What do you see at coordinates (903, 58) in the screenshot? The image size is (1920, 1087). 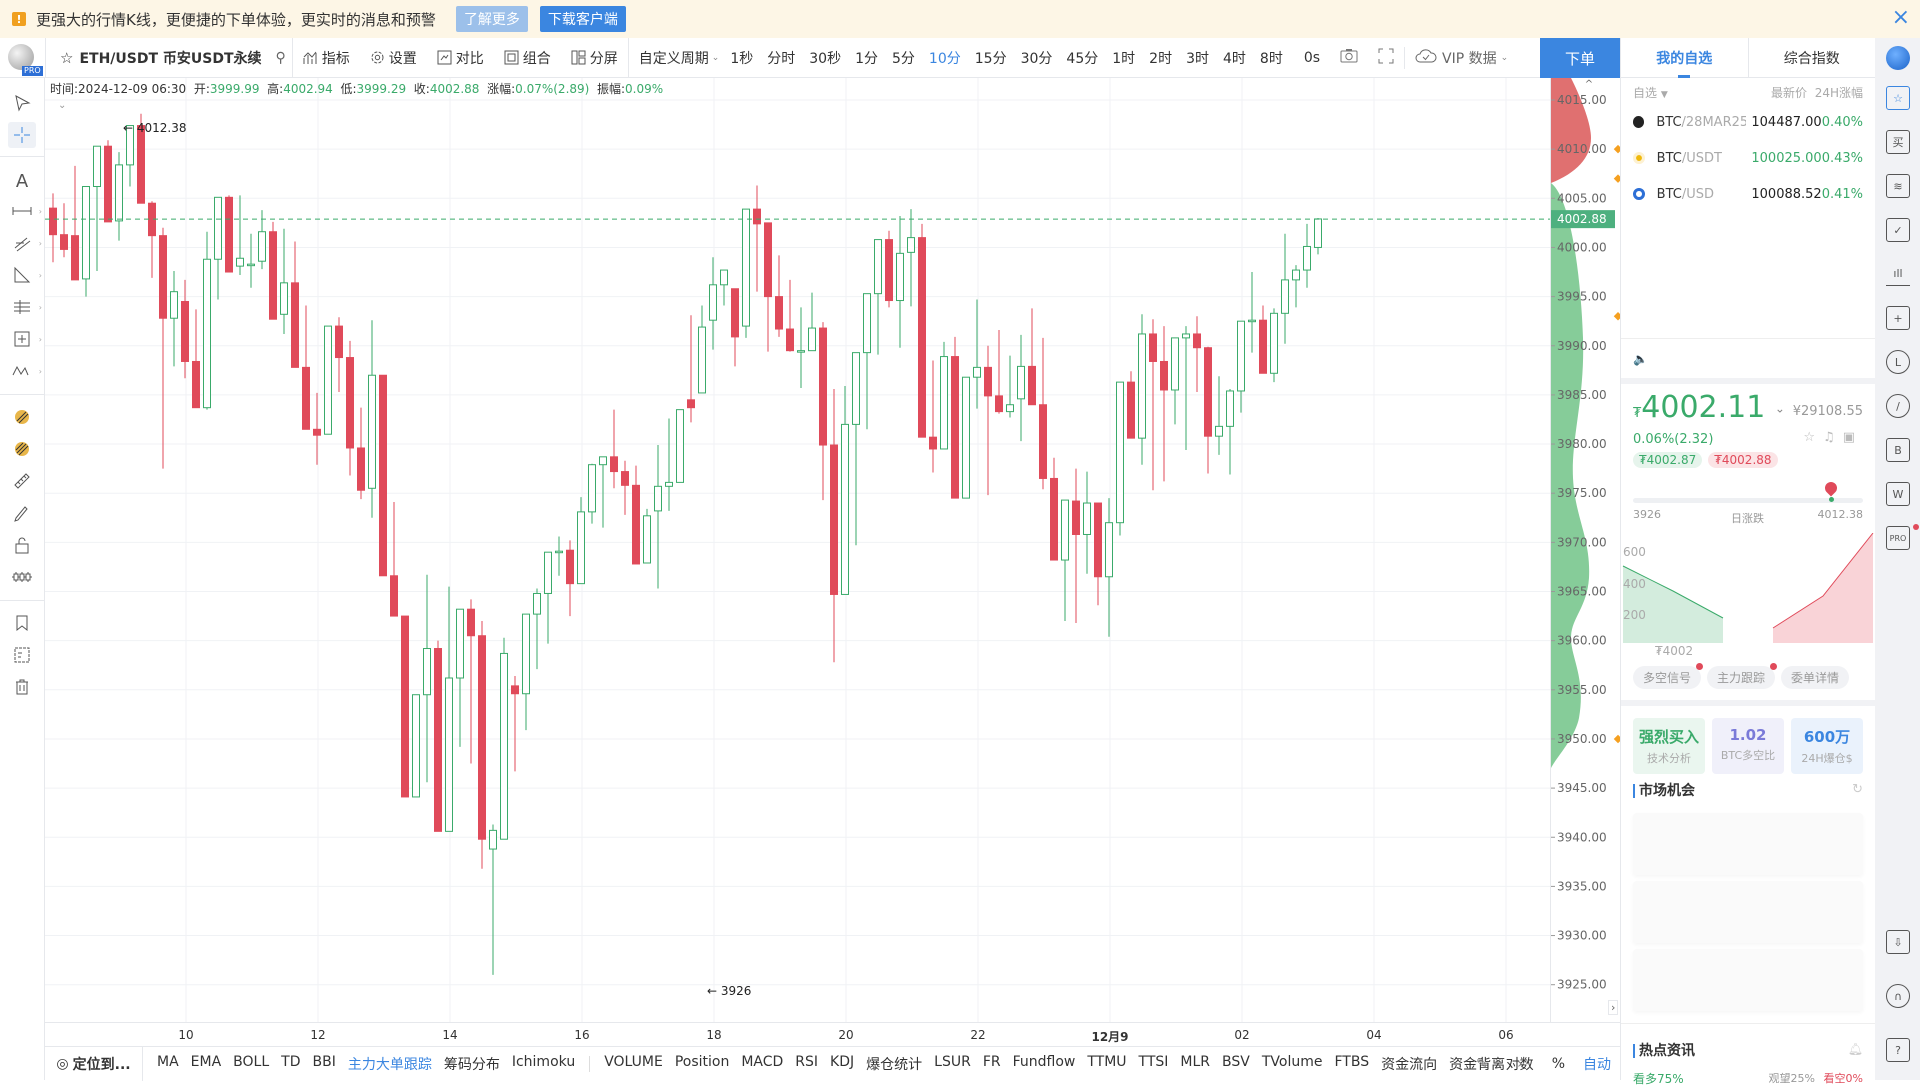 I see `period-5分: 5分` at bounding box center [903, 58].